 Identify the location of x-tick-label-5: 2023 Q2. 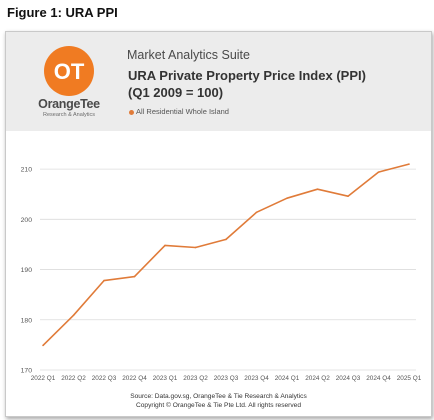
(195, 378).